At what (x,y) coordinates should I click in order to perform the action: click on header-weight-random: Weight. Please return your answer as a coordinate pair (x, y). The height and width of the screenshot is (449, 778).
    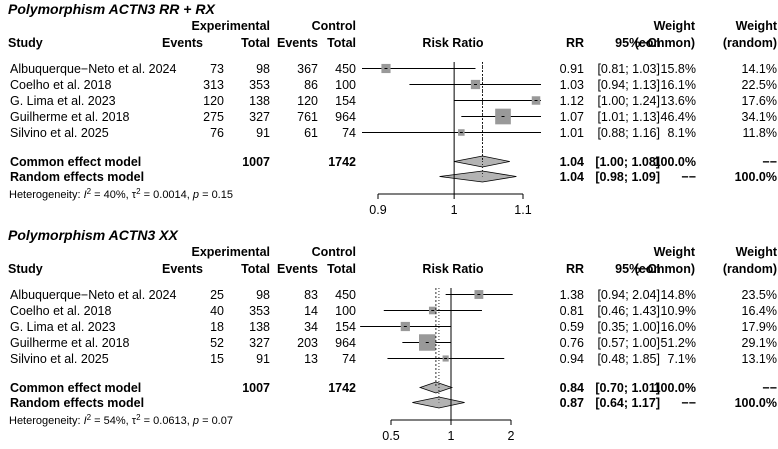
    Looking at the image, I should click on (757, 252).